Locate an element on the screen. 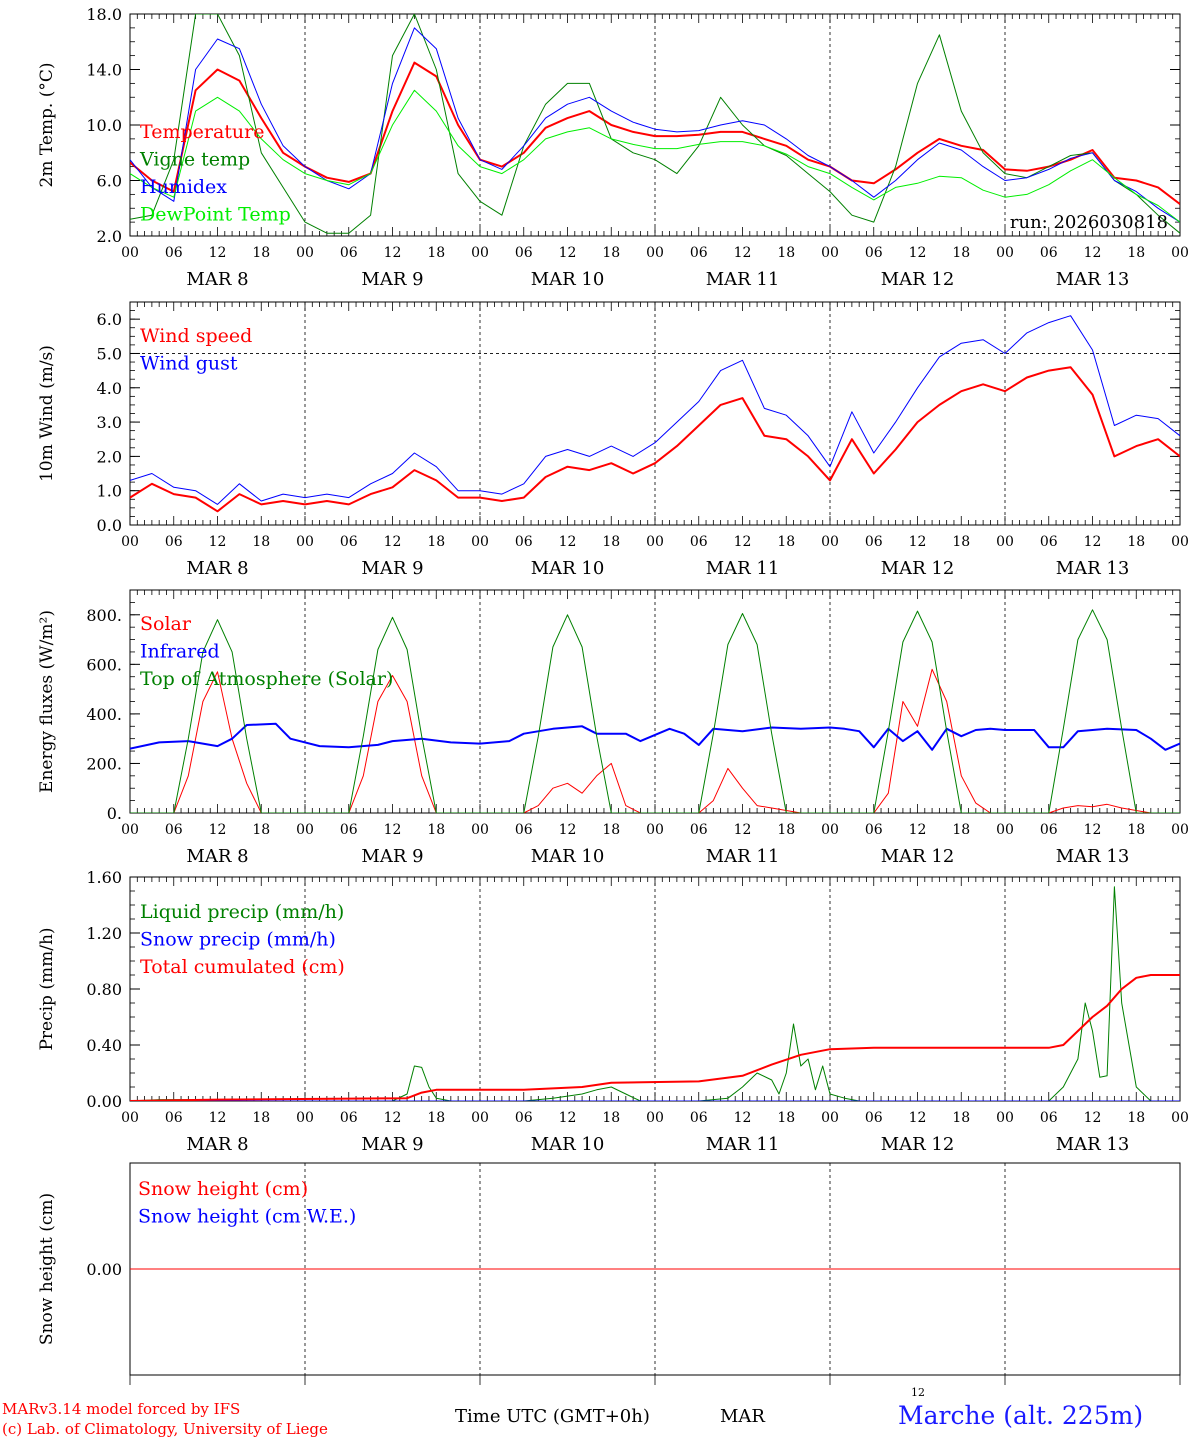  y-tick-label: 0.0 is located at coordinates (109, 525).